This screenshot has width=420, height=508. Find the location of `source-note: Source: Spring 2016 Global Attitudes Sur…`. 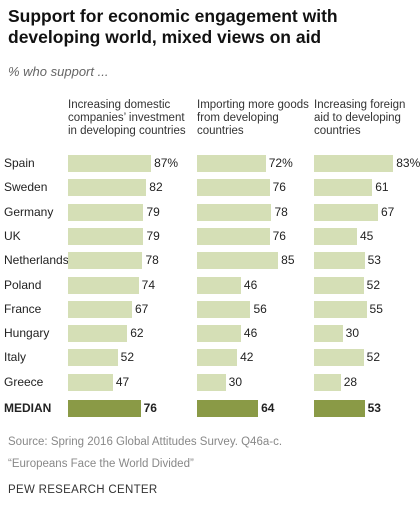

source-note: Source: Spring 2016 Global Attitudes Sur… is located at coordinates (145, 442).